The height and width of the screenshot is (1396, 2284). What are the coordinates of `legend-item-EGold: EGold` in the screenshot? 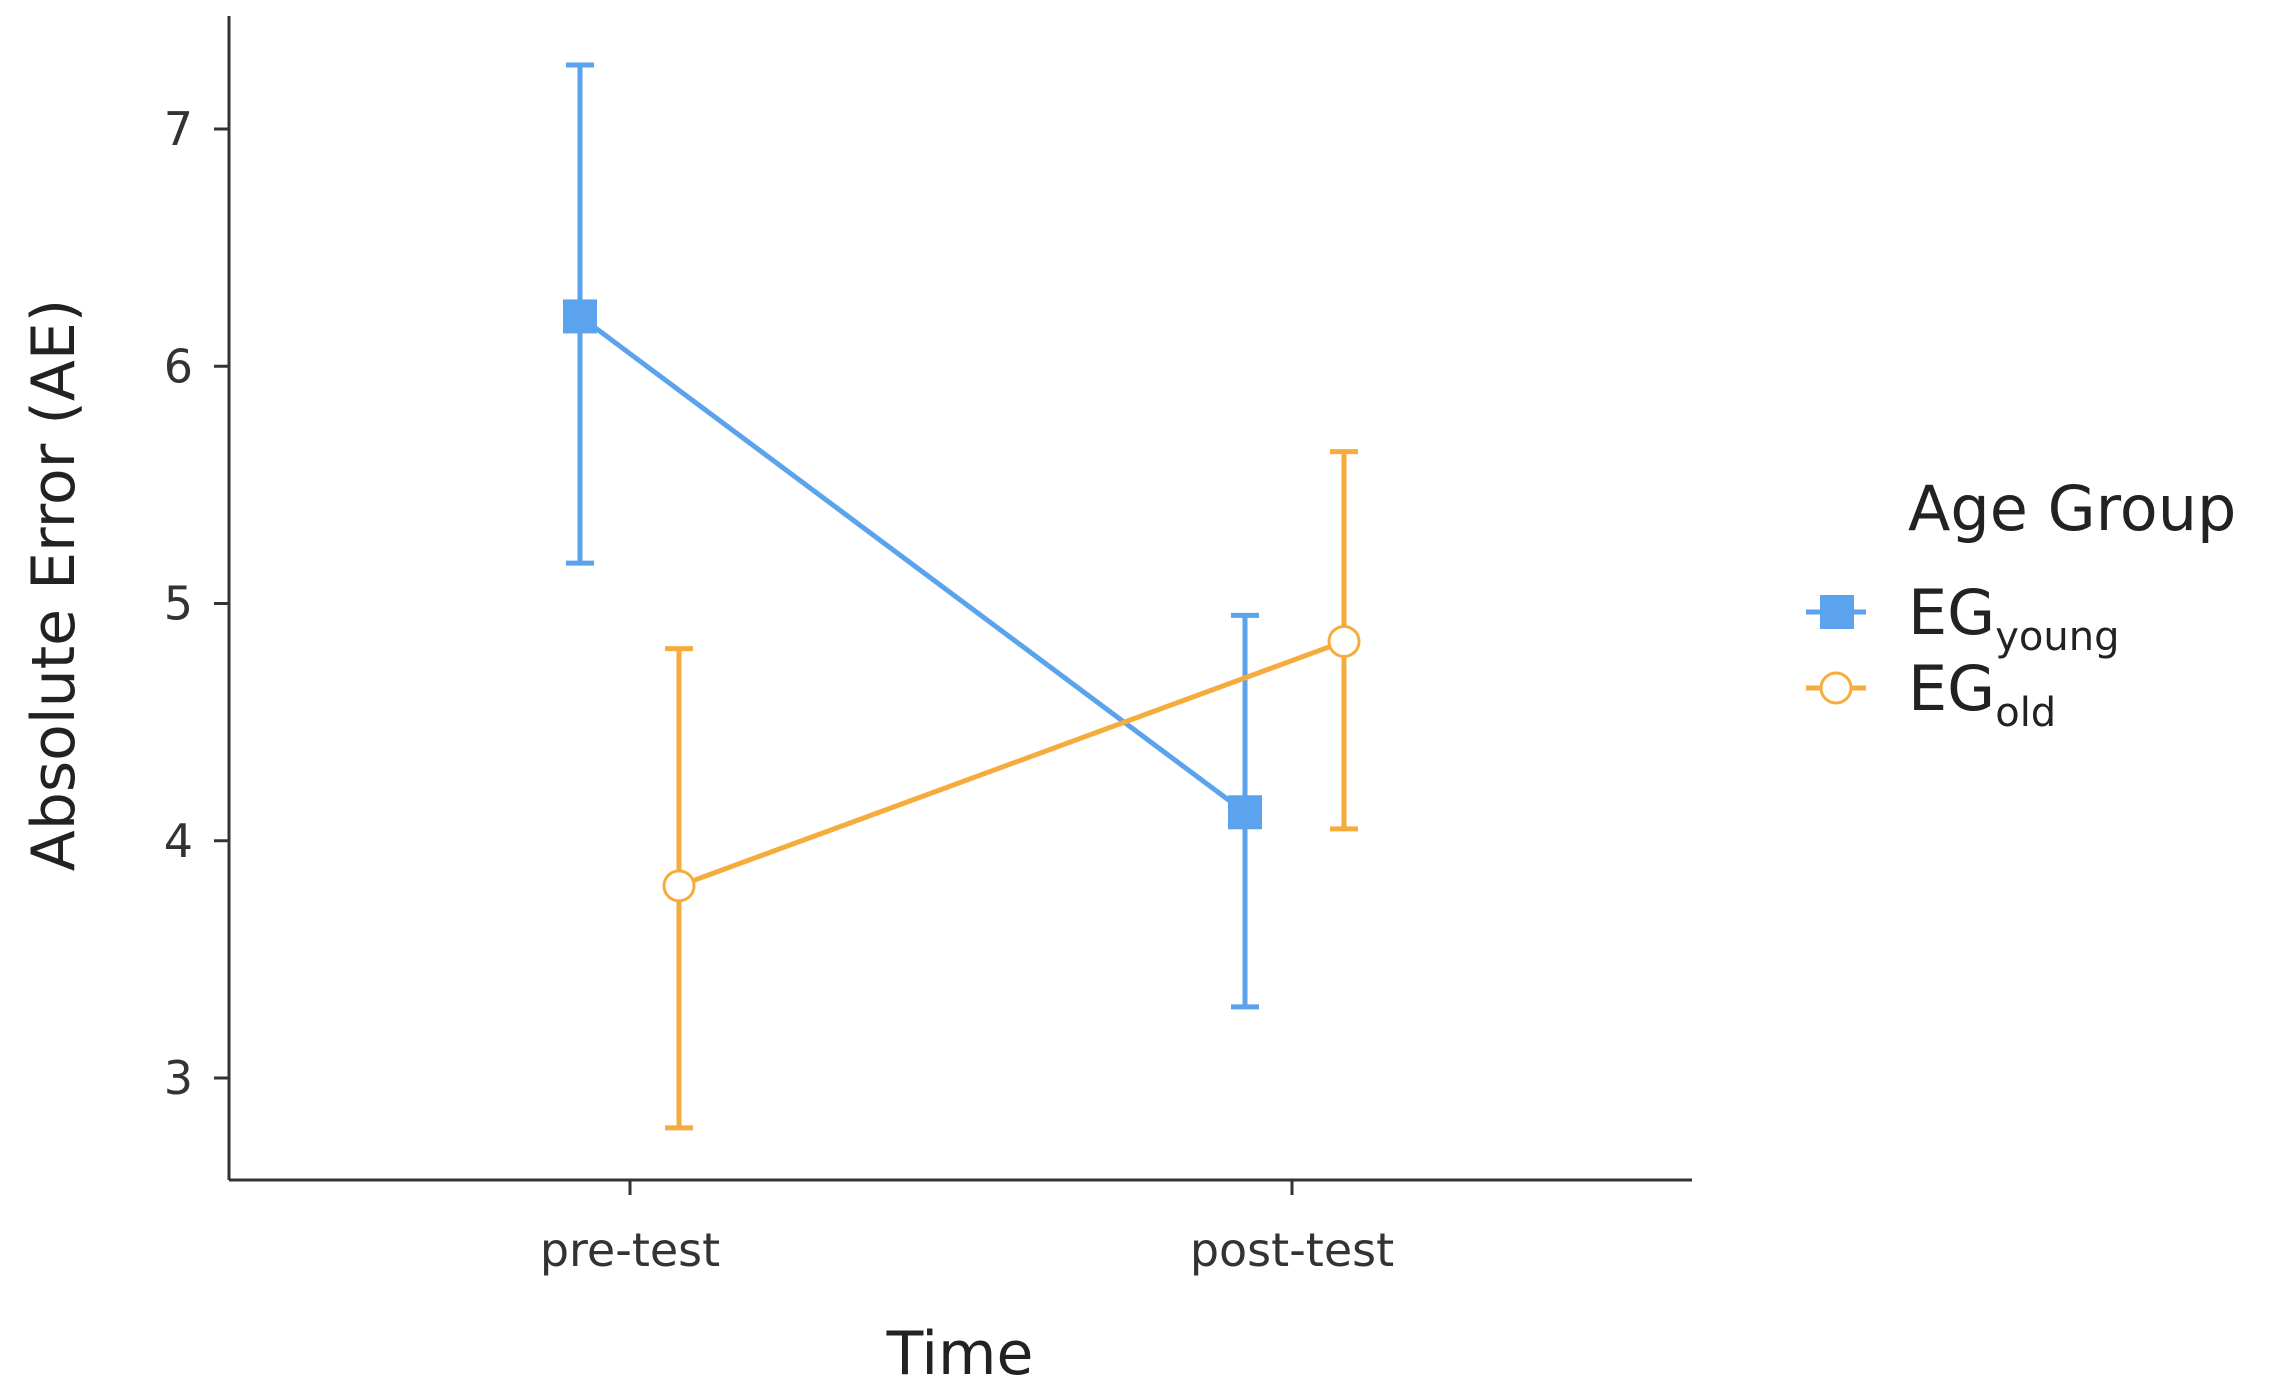 It's located at (1931, 694).